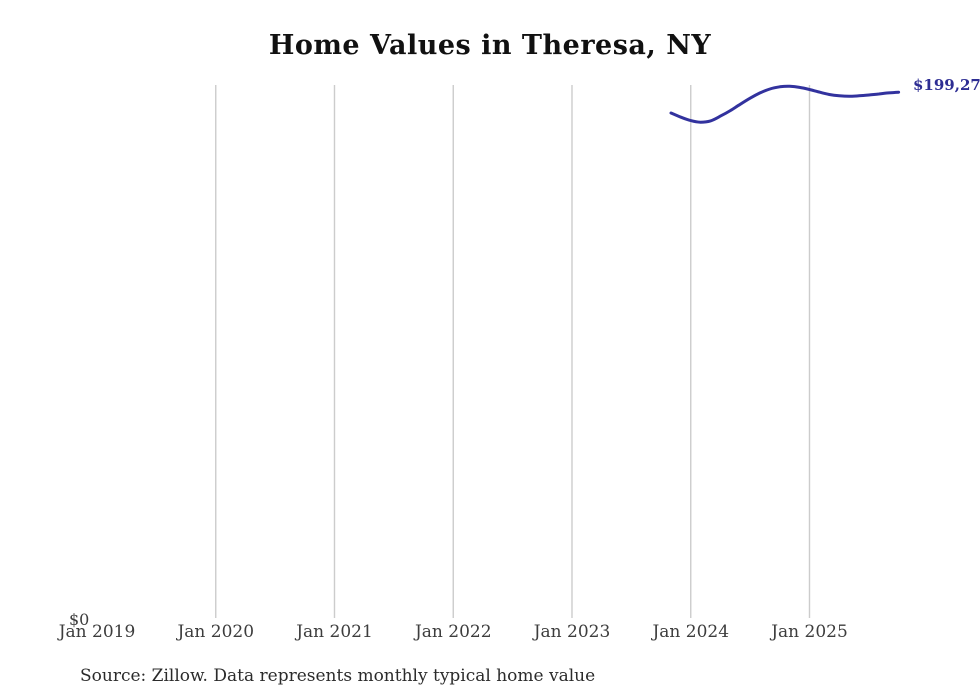 This screenshot has width=980, height=699. I want to click on x-tick-label: Jan 2025, so click(809, 632).